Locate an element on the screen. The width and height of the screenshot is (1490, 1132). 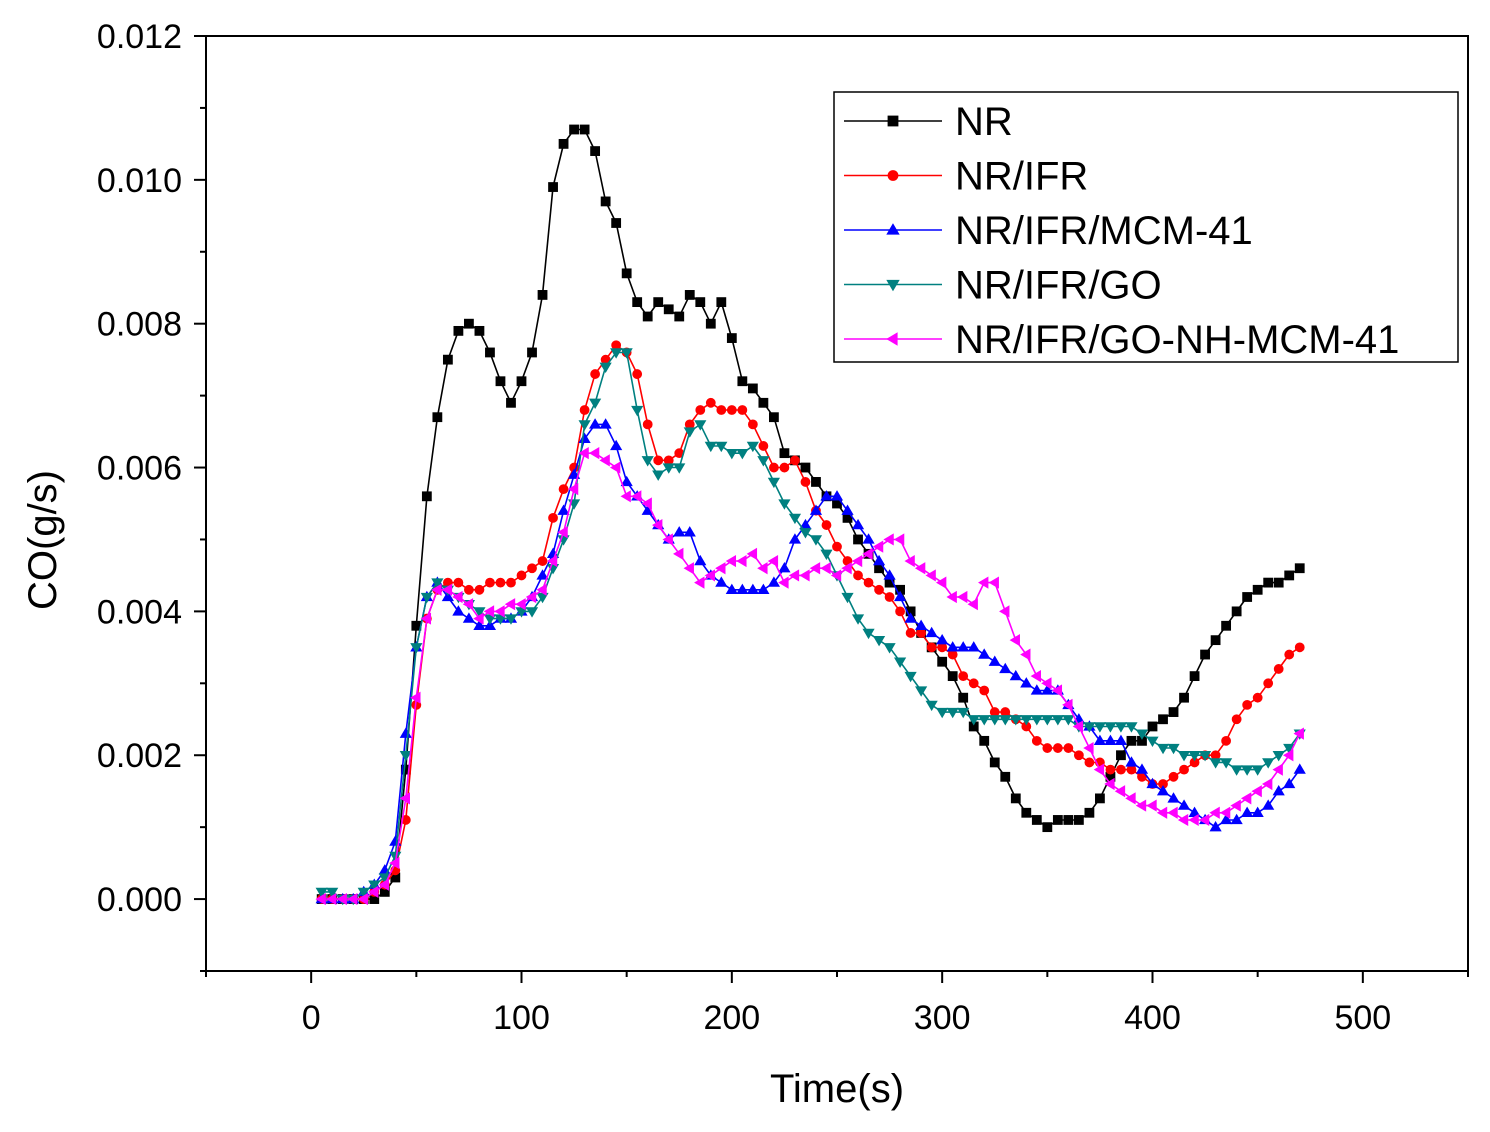
legend-label: NR is located at coordinates (984, 122).